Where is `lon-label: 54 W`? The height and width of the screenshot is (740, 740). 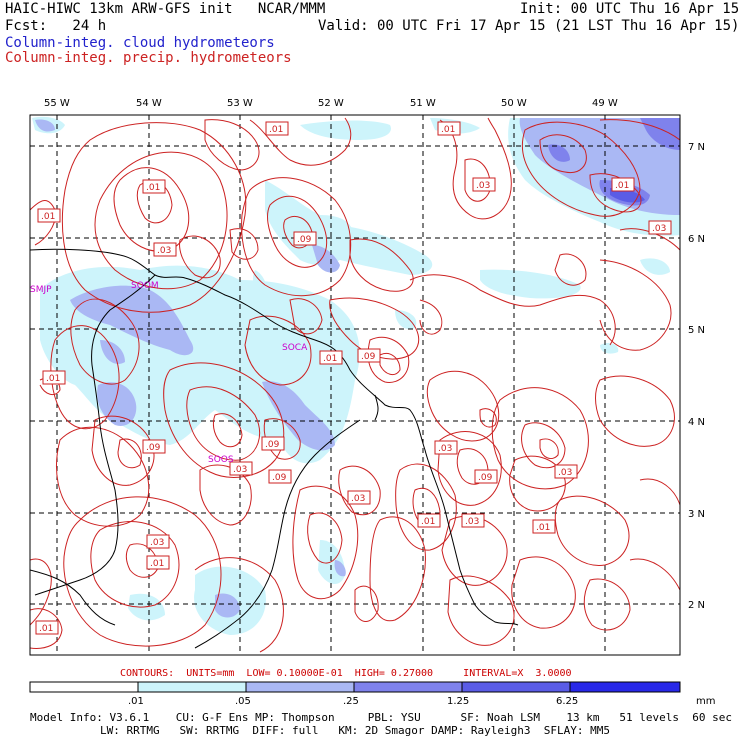
lon-label: 54 W is located at coordinates (149, 103).